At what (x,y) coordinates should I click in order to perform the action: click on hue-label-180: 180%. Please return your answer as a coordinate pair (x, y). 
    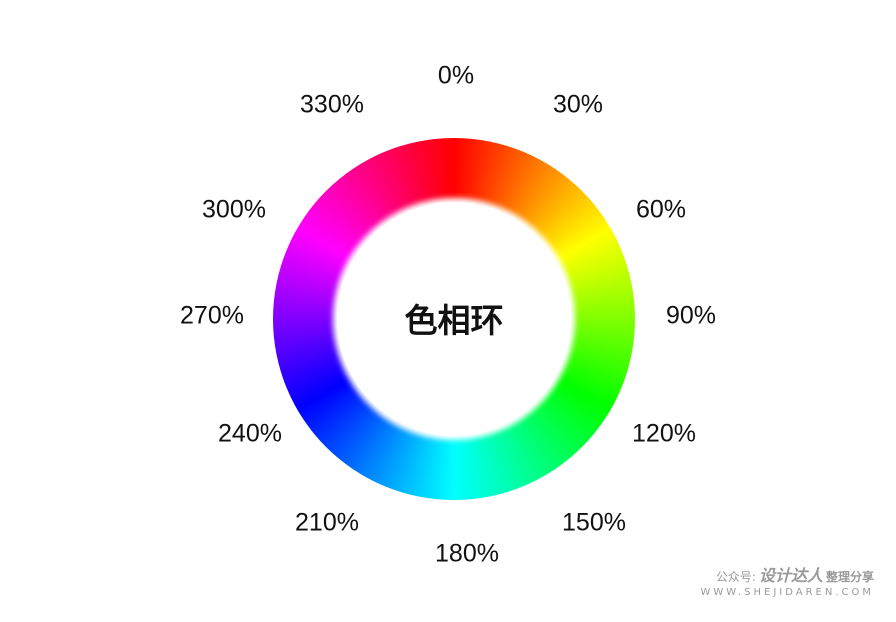
    Looking at the image, I should click on (467, 553).